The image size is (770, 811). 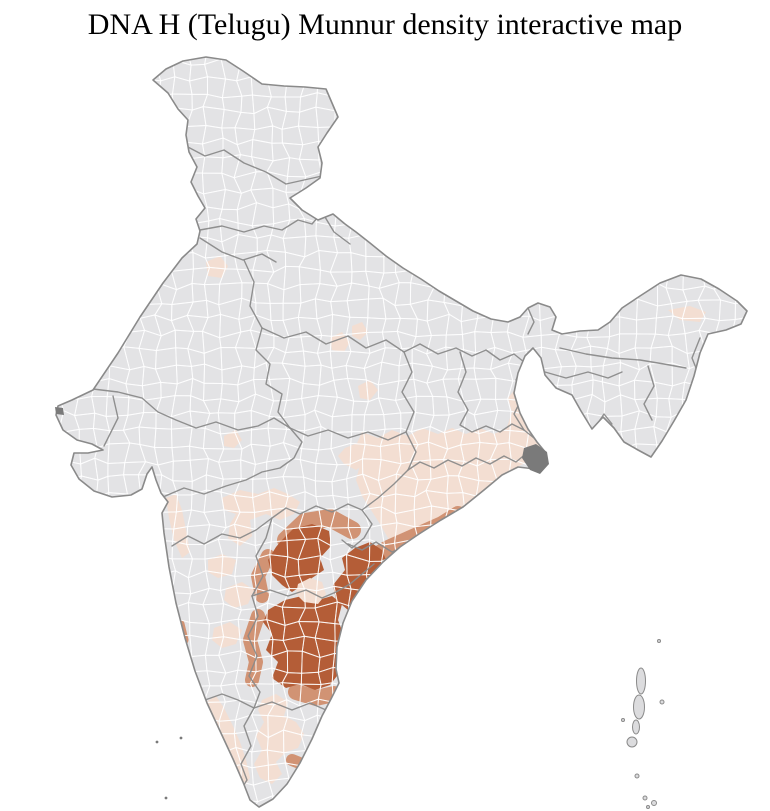 I want to click on border-bastar, so click(x=357, y=529).